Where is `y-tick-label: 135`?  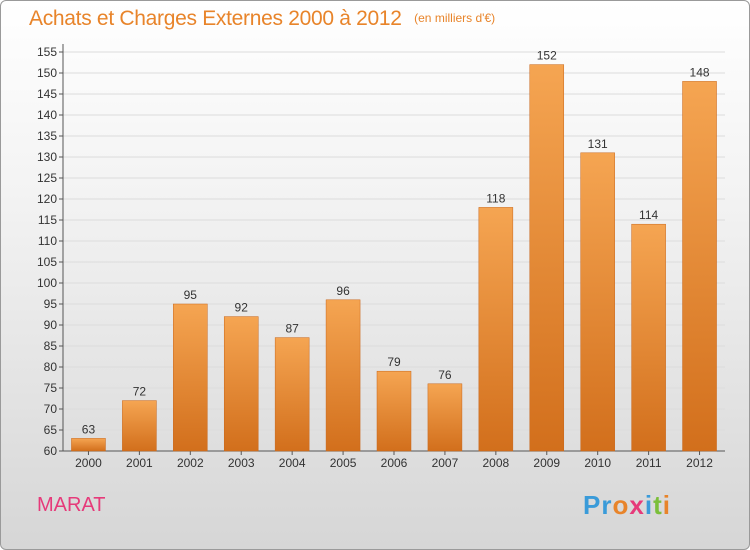
y-tick-label: 135 is located at coordinates (47, 136).